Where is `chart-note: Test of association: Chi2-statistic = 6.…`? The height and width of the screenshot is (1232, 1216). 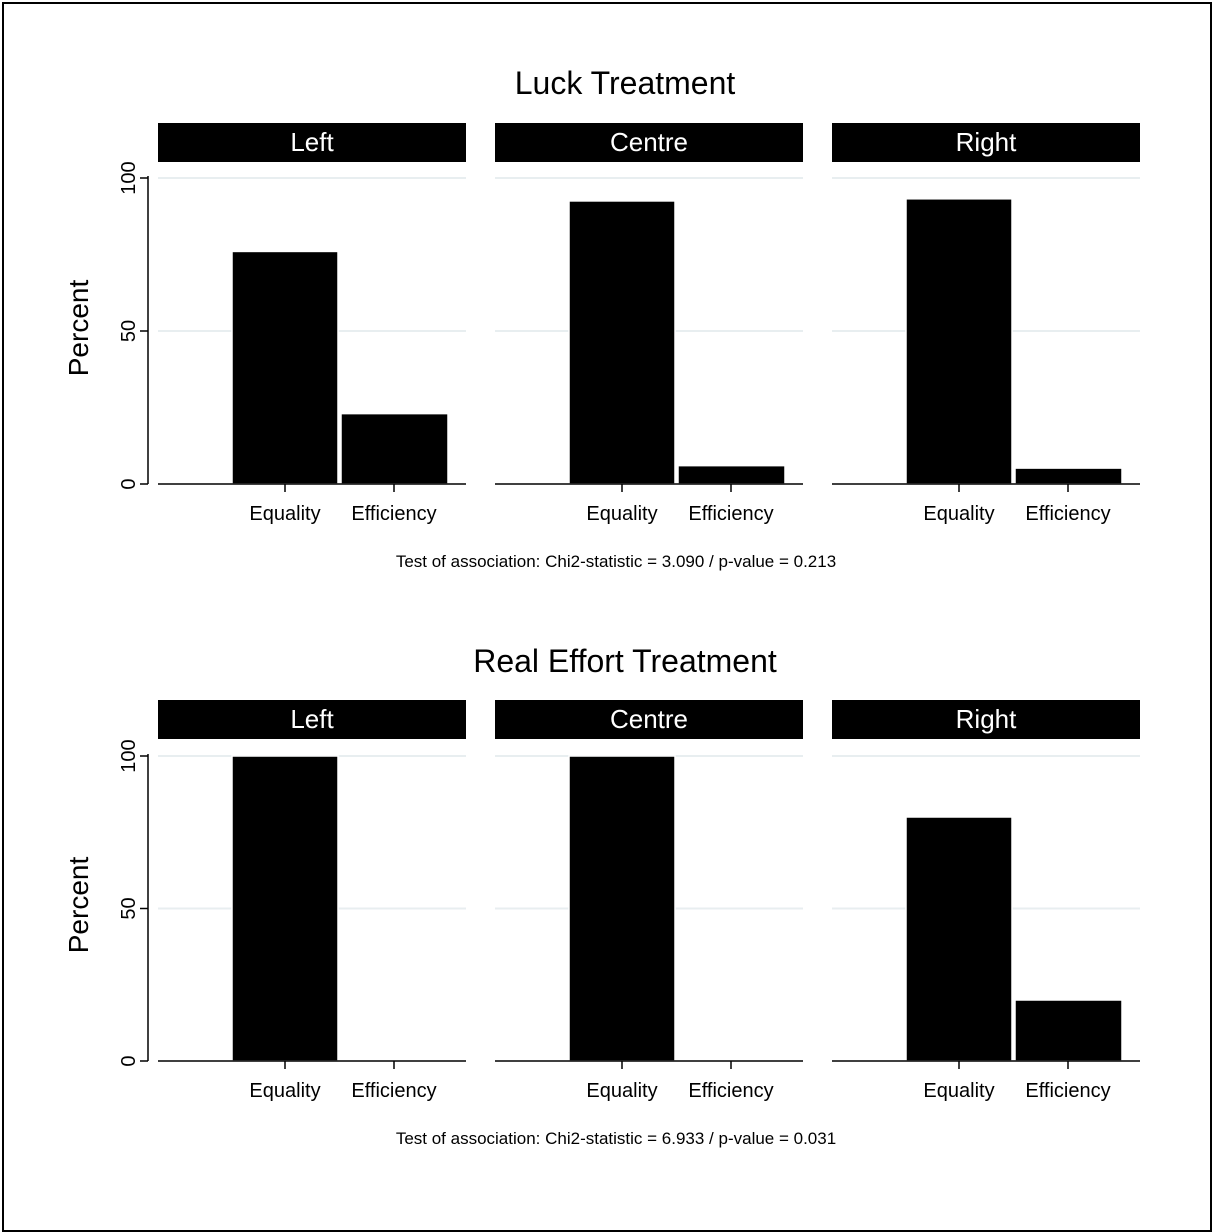
chart-note: Test of association: Chi2-statistic = 6.… is located at coordinates (616, 1138).